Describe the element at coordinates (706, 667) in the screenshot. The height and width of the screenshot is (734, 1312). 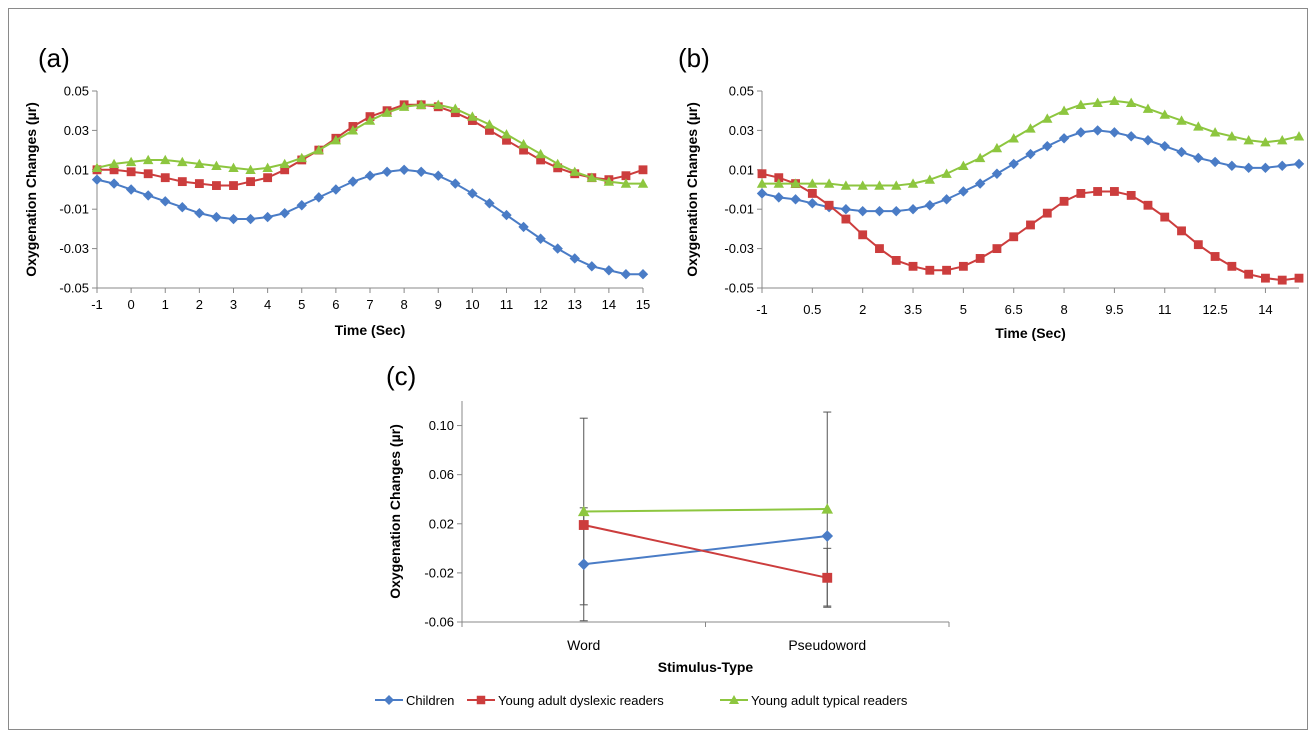
I see `x-axis-title: Stimulus-Type` at that location.